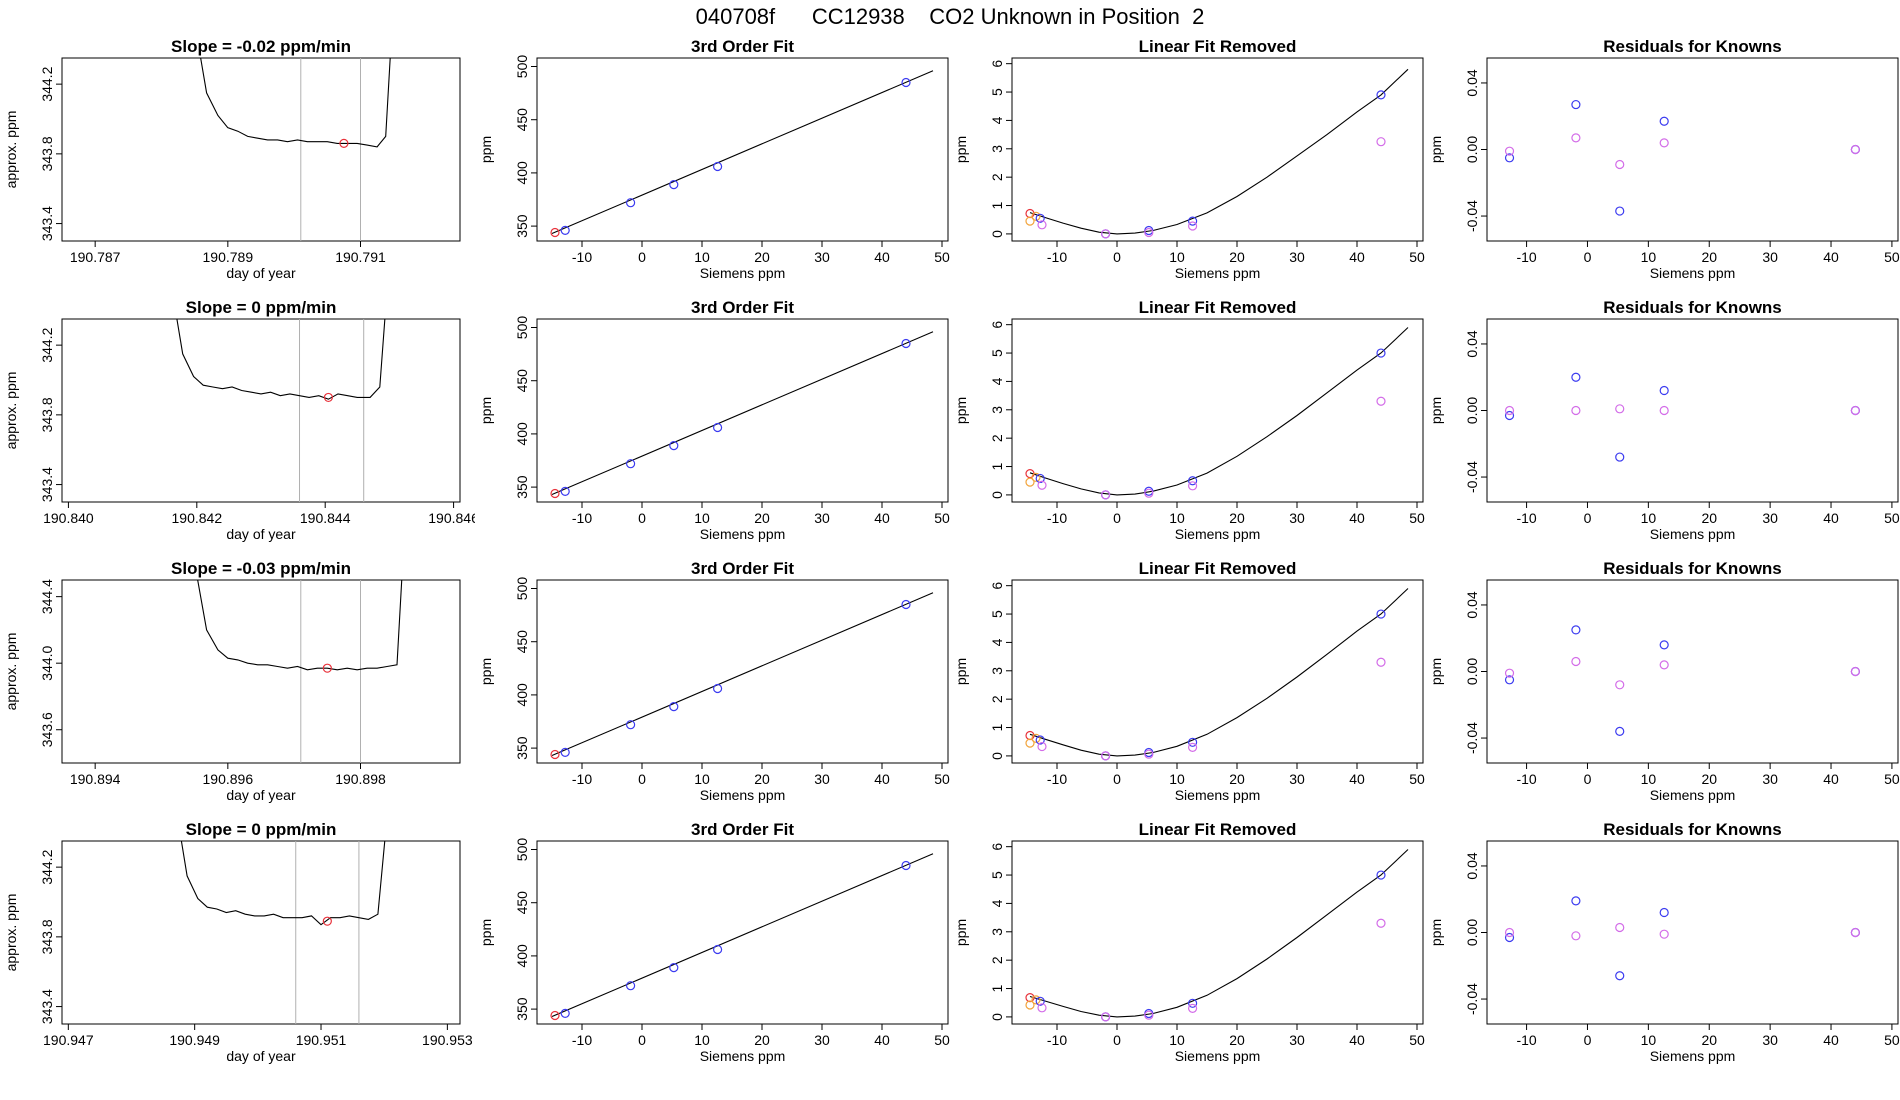 The height and width of the screenshot is (1100, 1900). I want to click on y-tick-label: 4, so click(997, 381).